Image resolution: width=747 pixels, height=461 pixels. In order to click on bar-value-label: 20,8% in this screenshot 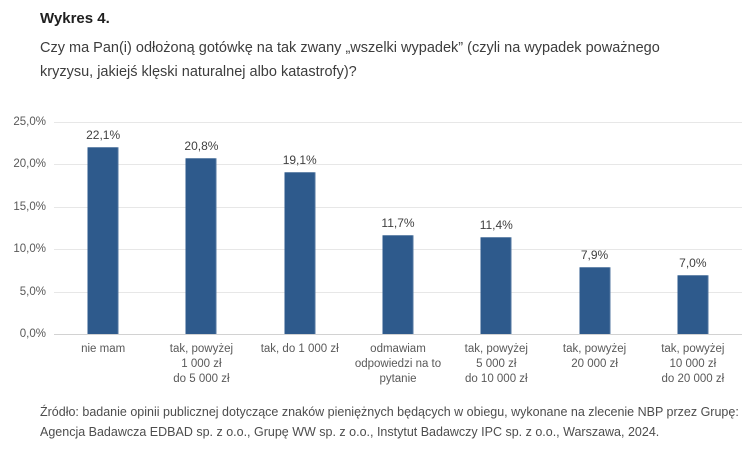, I will do `click(201, 145)`.